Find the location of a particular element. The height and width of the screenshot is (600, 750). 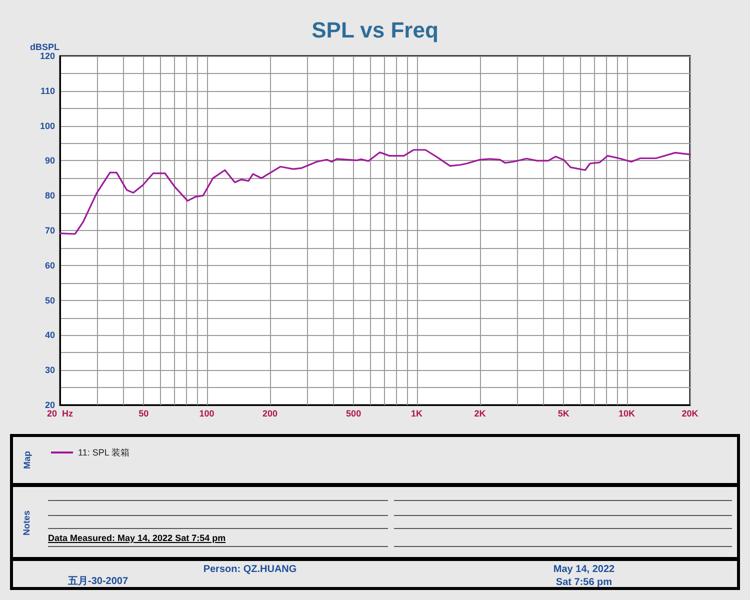

y-axis-title: dBSPL is located at coordinates (45, 47).